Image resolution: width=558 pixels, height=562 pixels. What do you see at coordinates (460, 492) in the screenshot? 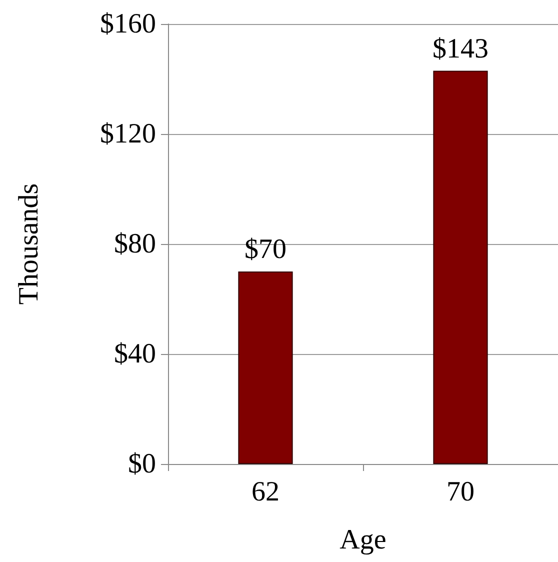
I see `x-tick-label: 70` at bounding box center [460, 492].